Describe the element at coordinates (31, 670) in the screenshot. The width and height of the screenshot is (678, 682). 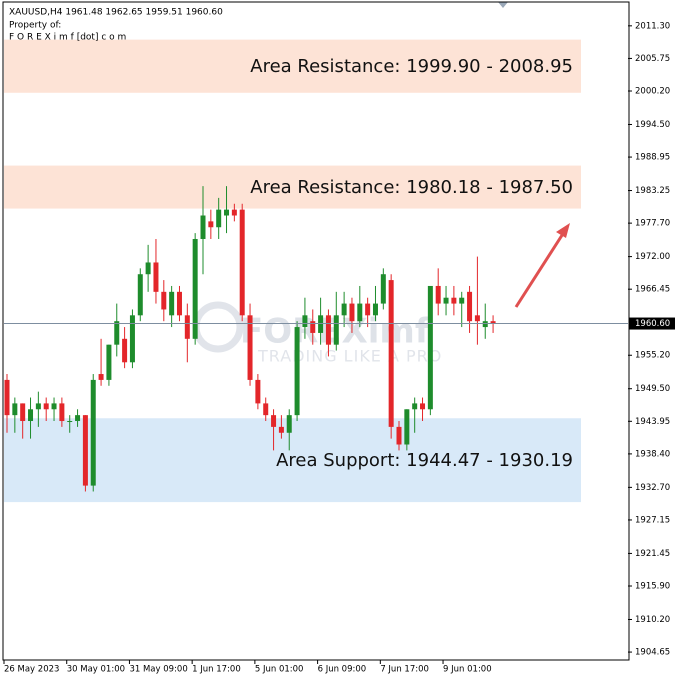
I see `x-tick-label: 26 May 2023` at that location.